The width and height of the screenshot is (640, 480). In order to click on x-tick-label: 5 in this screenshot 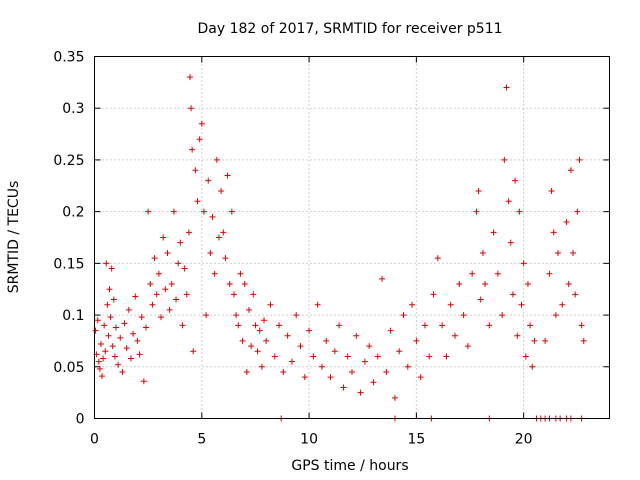, I will do `click(201, 440)`.